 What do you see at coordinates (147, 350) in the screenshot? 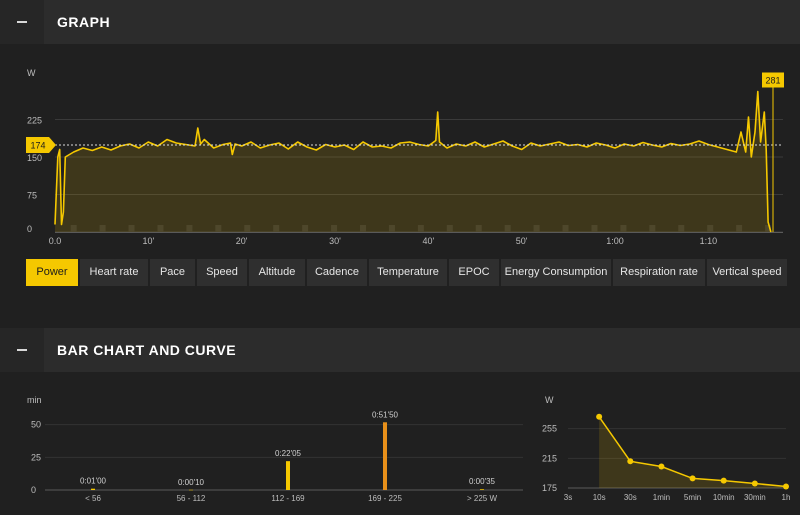
I see `bars-section-title: BAR CHART AND CURVE` at bounding box center [147, 350].